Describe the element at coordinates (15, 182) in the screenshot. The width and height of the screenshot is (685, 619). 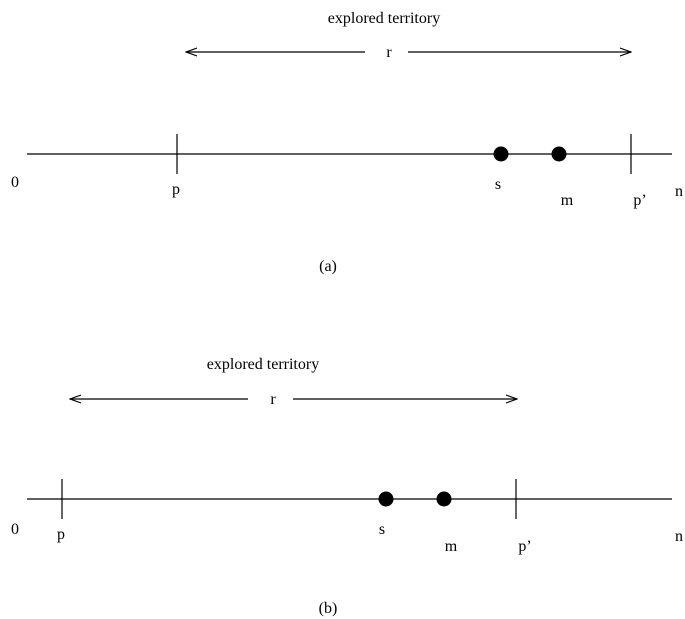
I see `panel-a-start-label: 0` at that location.